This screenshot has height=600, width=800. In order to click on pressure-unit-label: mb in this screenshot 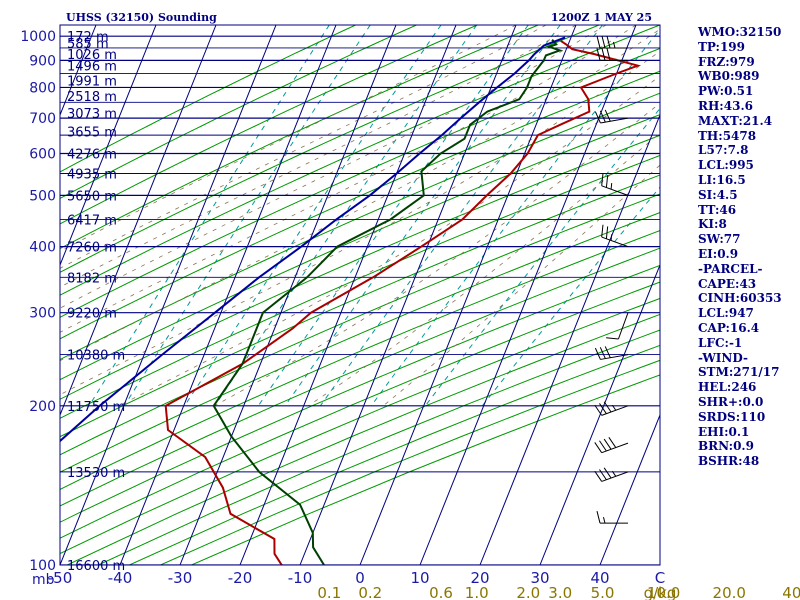, I will do `click(43, 580)`.